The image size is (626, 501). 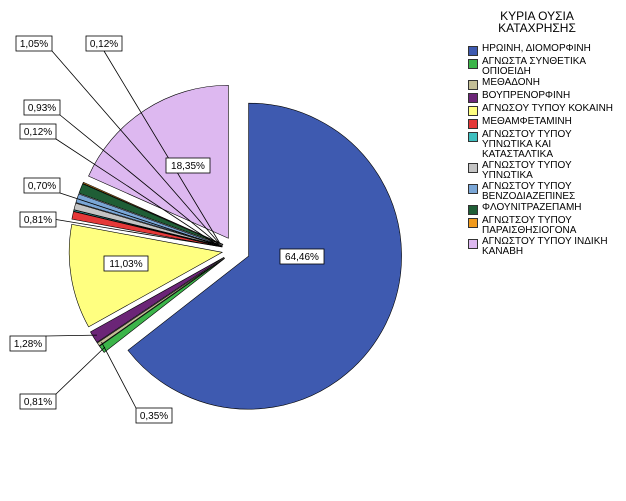 What do you see at coordinates (527, 121) in the screenshot?
I see `legend-label: ΜΕΘΑΜΦΕΤΑΜΙΝΗ` at bounding box center [527, 121].